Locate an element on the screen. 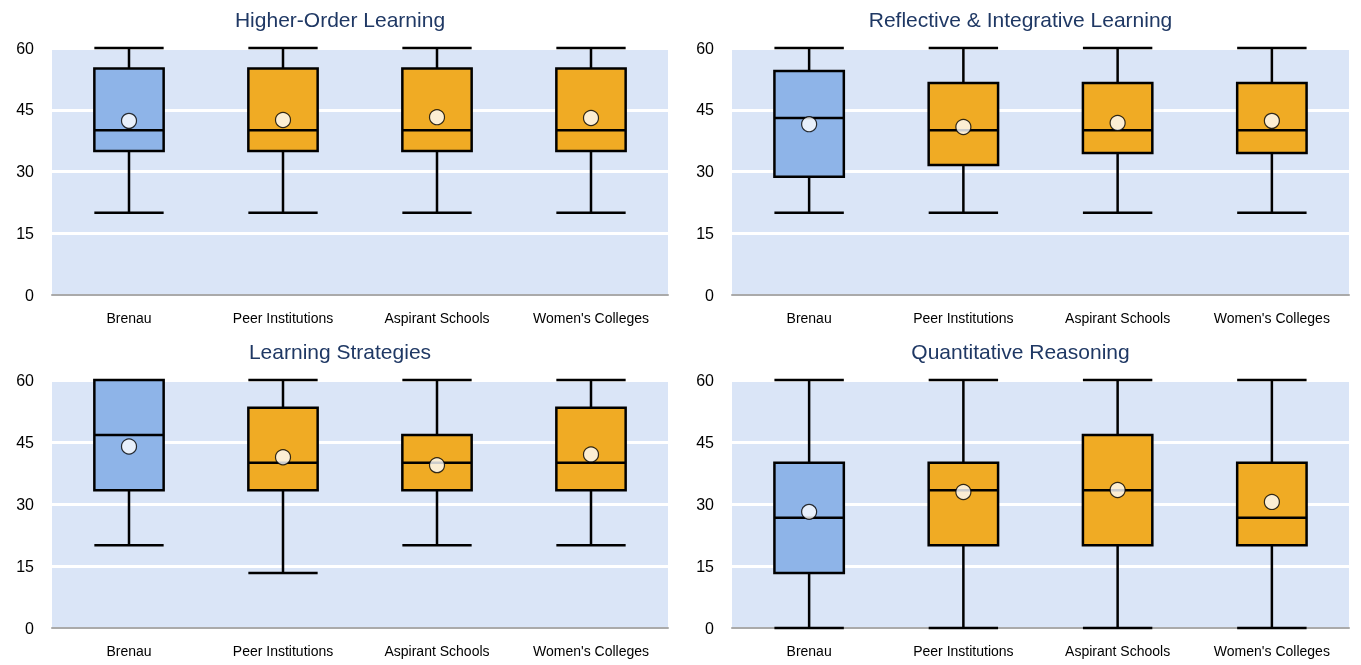 This screenshot has height=665, width=1361. chart-title: Reflective & Integrative Learning is located at coordinates (1020, 19).